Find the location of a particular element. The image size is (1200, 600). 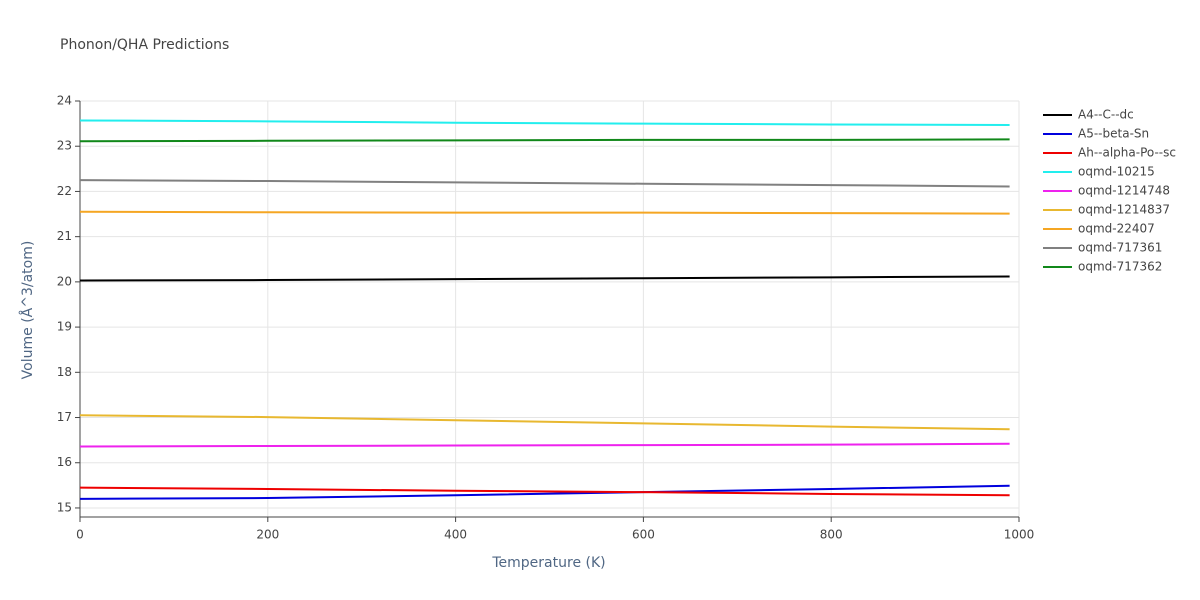

legend-label: oqmd-1214748 is located at coordinates (1124, 191).